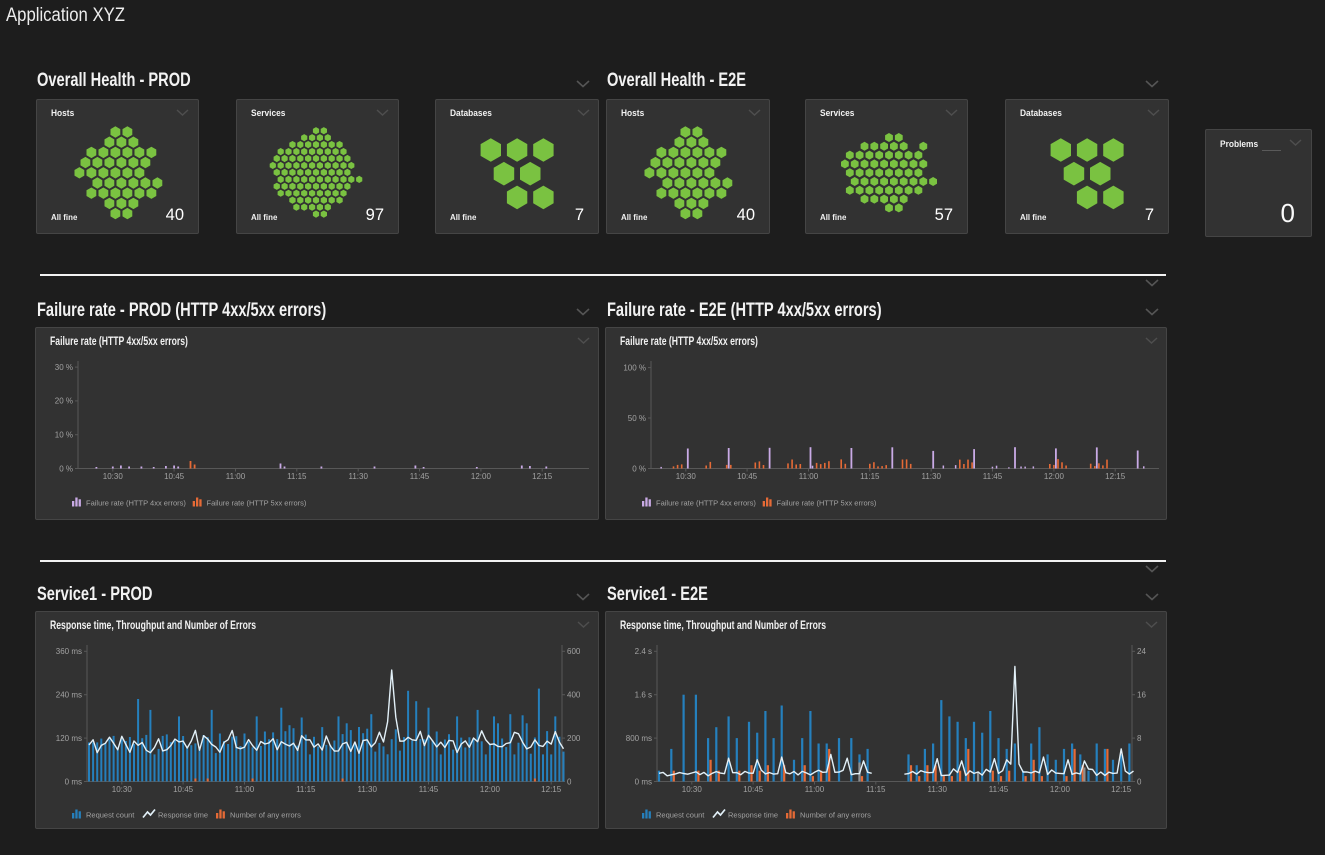  Describe the element at coordinates (69, 695) in the screenshot. I see `svg-text: 240 ms` at that location.